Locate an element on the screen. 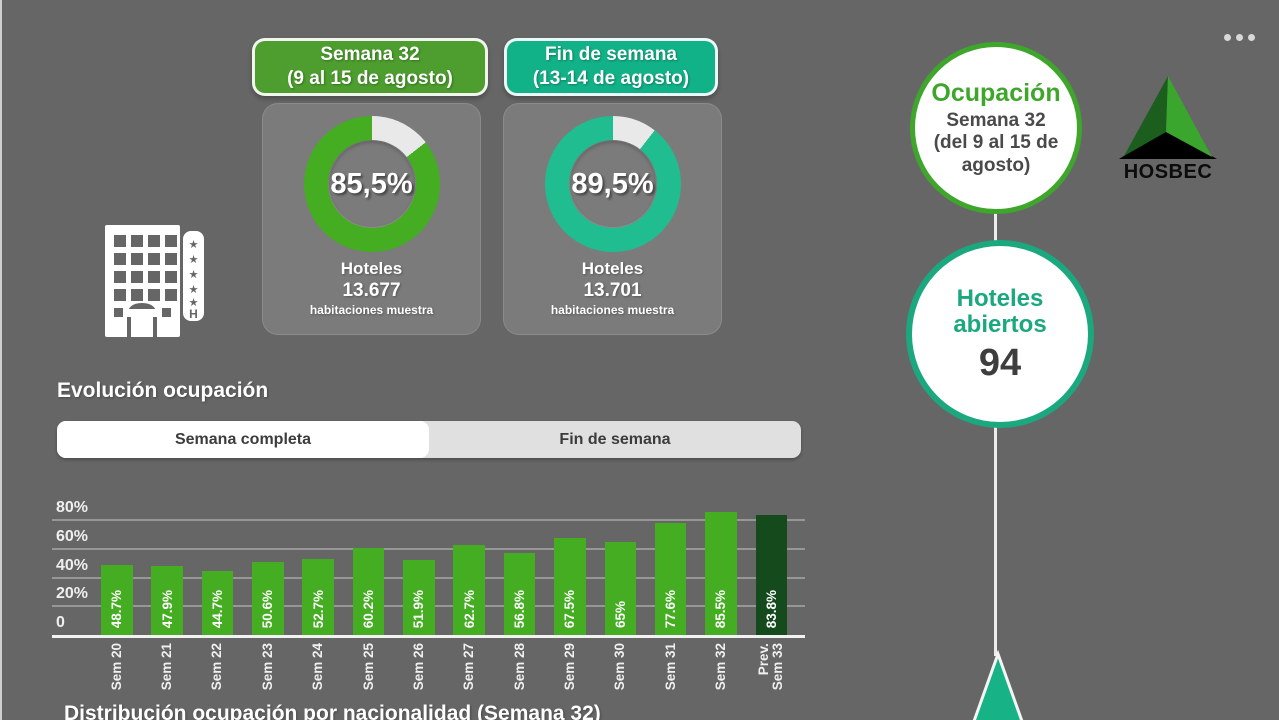 The image size is (1279, 720). bubble-title: Ocupación is located at coordinates (996, 93).